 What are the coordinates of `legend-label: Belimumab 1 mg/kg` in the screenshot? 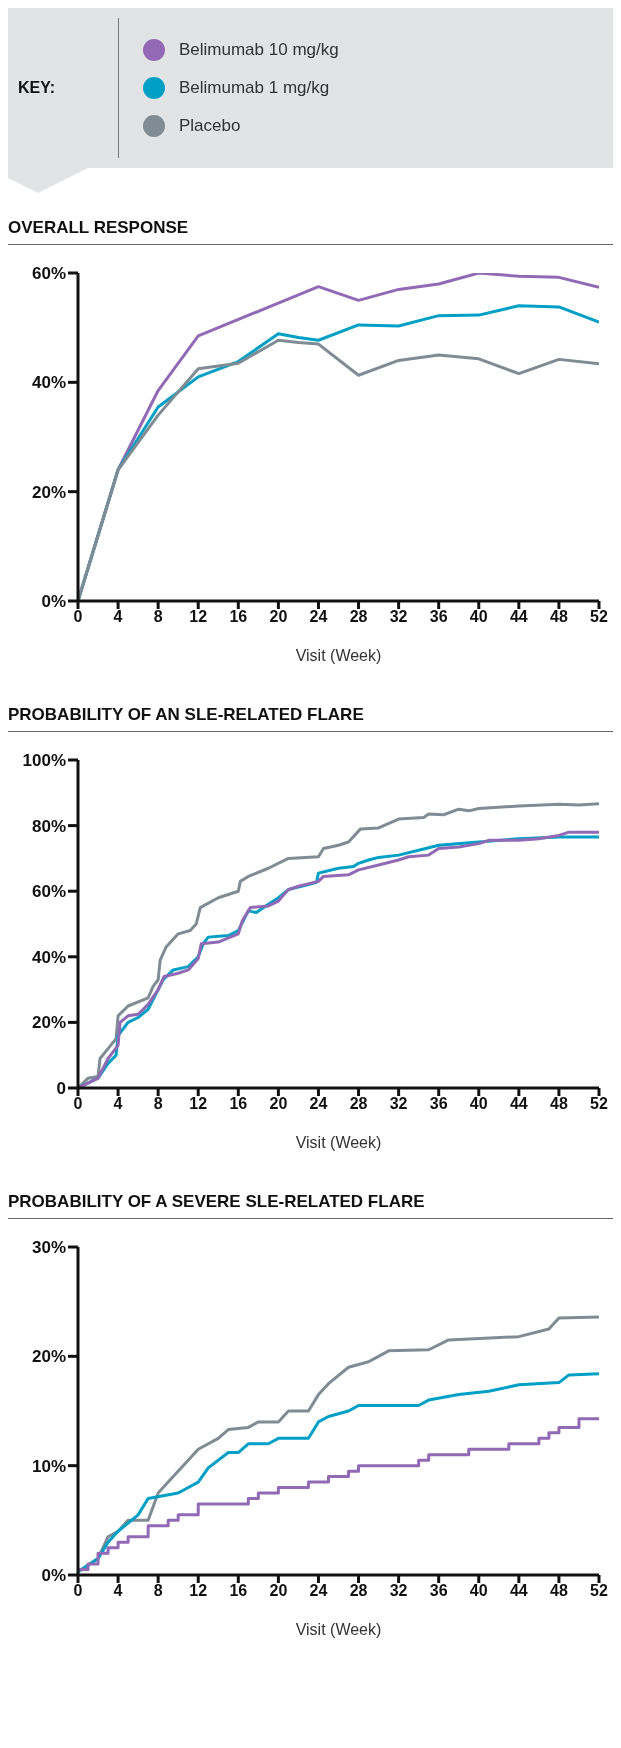 It's located at (254, 88).